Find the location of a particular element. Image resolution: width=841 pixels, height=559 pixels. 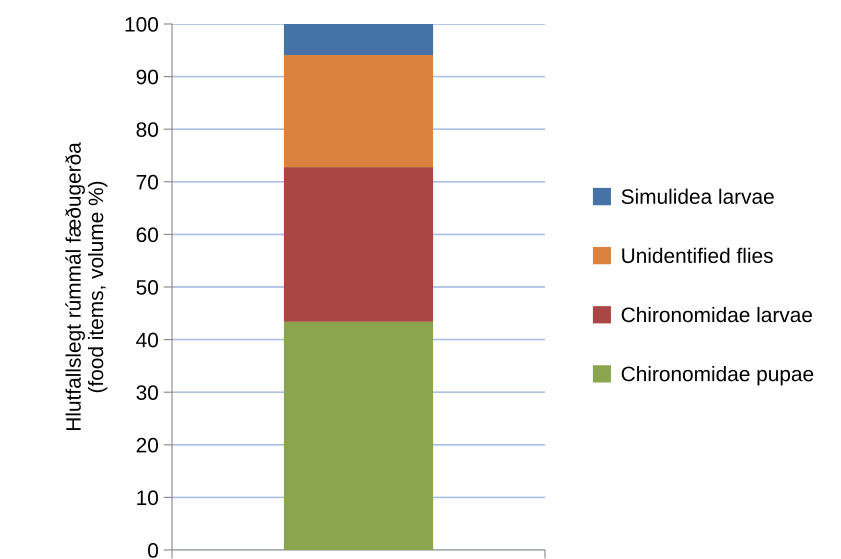

y-tick-label: 60 is located at coordinates (147, 234).